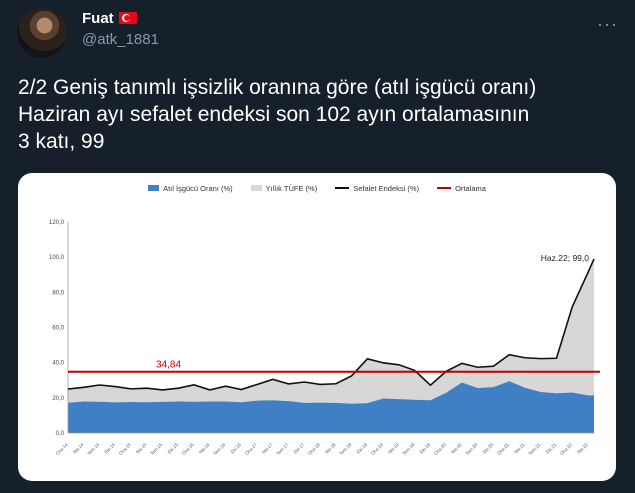 The width and height of the screenshot is (635, 493). I want to click on y-tick-label: 20,0, so click(58, 399).